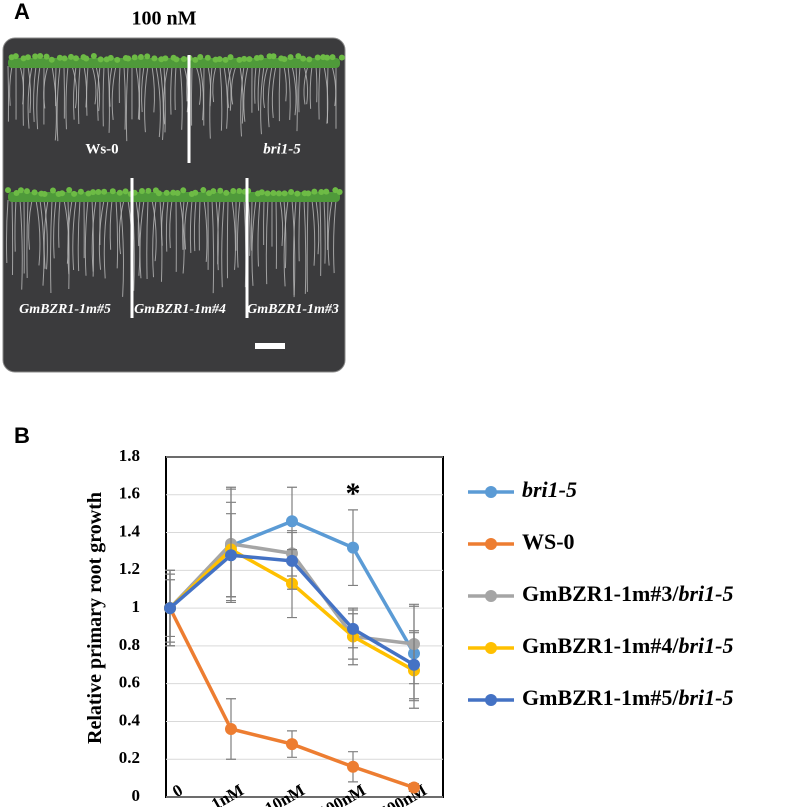  Describe the element at coordinates (129, 568) in the screenshot. I see `y-tick-label: 1.2` at that location.